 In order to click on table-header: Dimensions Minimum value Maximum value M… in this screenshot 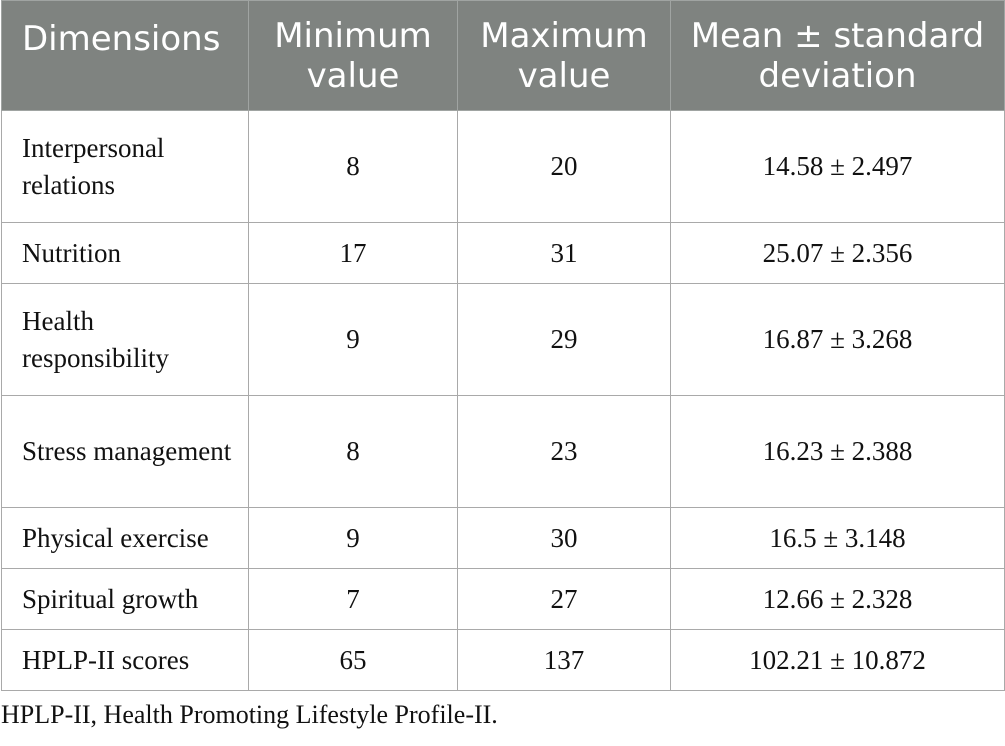, I will do `click(503, 55)`.